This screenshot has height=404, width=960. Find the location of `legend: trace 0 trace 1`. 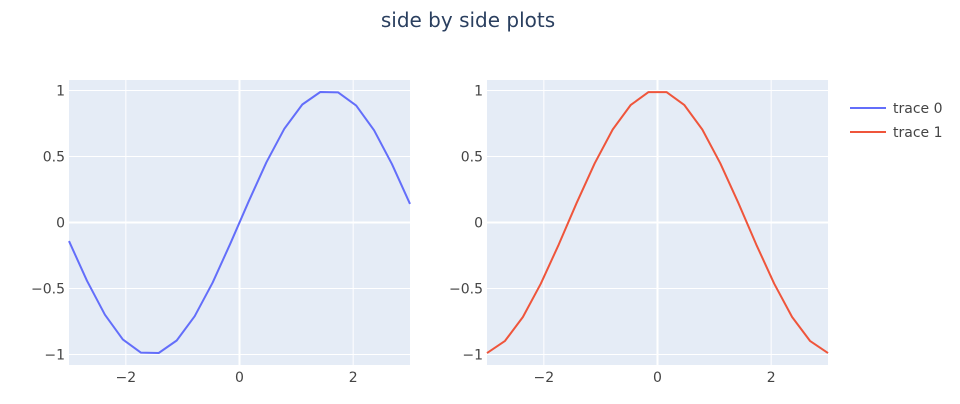

legend: trace 0 trace 1 is located at coordinates (896, 121).